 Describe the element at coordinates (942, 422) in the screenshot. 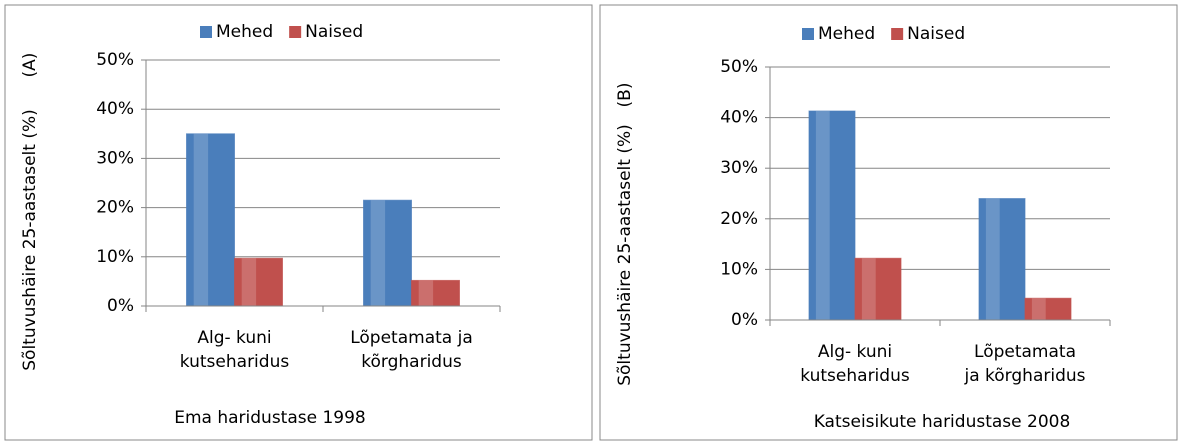

I see `x-axis-label: Katseisikute haridustase 2008` at that location.